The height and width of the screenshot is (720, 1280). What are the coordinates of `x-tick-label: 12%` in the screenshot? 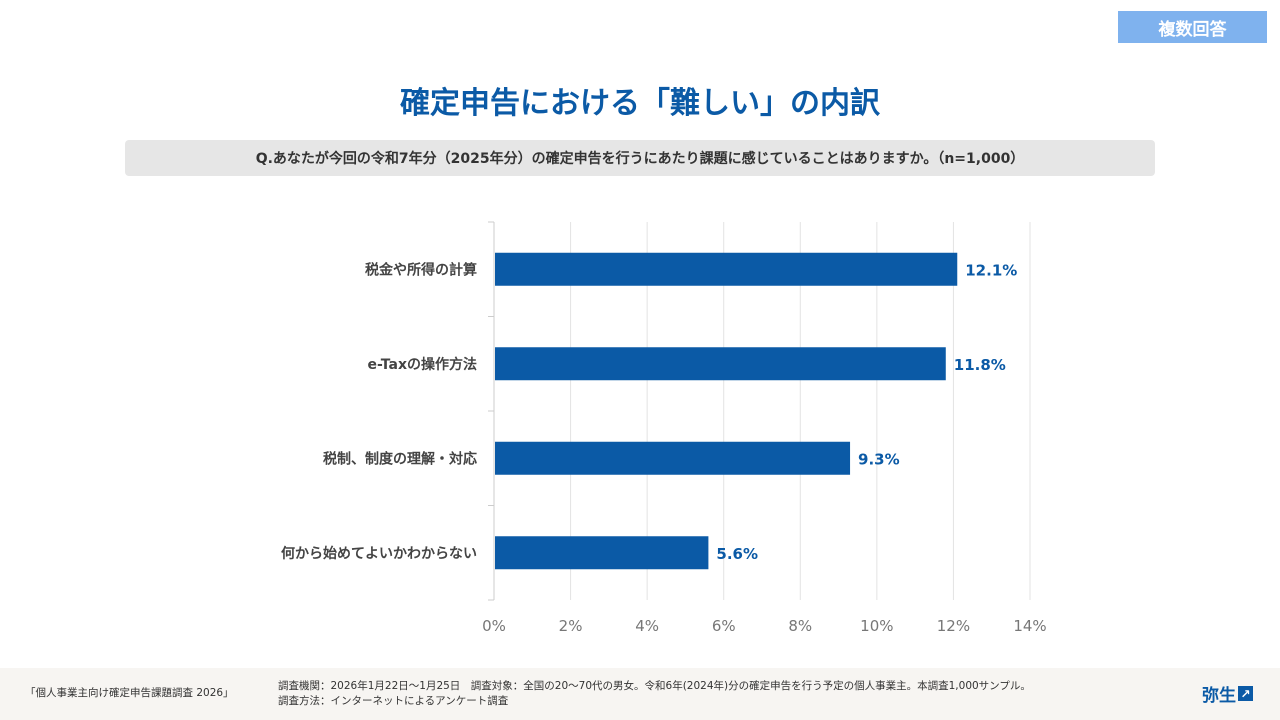 It's located at (953, 626).